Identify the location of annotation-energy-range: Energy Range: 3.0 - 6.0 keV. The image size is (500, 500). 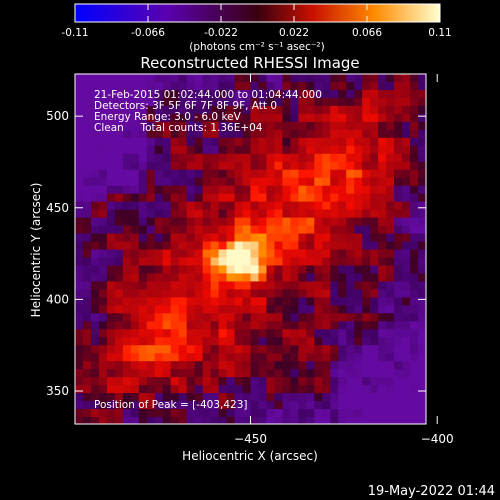
(168, 117).